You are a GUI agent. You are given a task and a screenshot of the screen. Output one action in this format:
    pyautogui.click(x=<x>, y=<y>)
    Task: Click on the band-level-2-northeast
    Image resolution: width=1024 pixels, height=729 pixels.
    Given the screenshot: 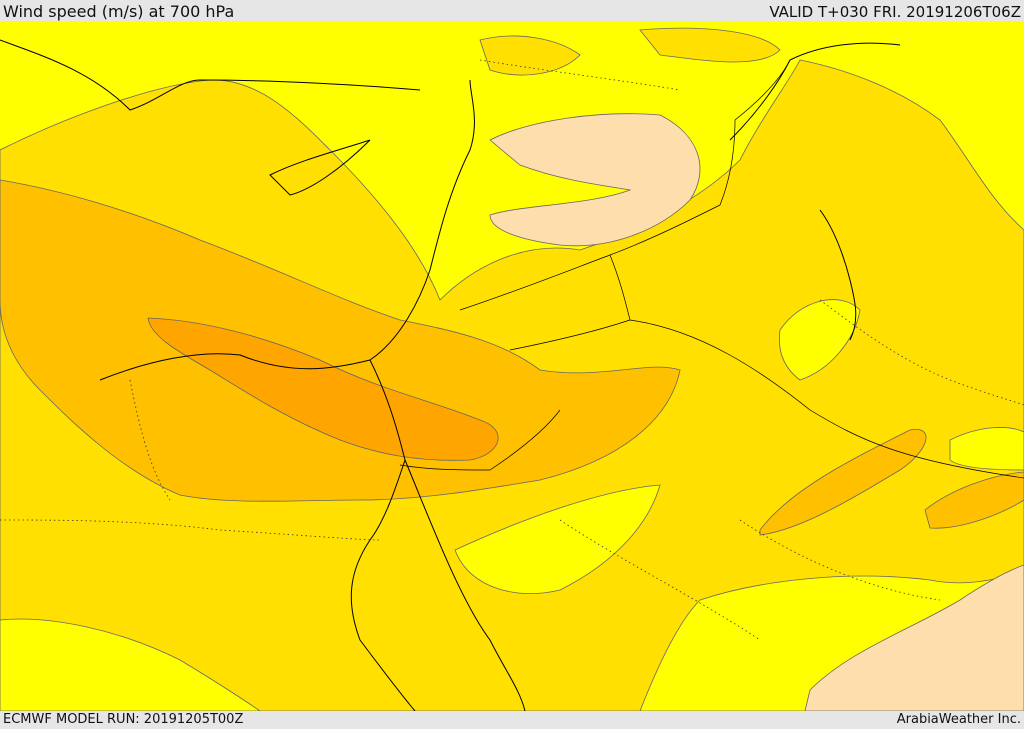 What is the action you would take?
    pyautogui.click(x=710, y=45)
    